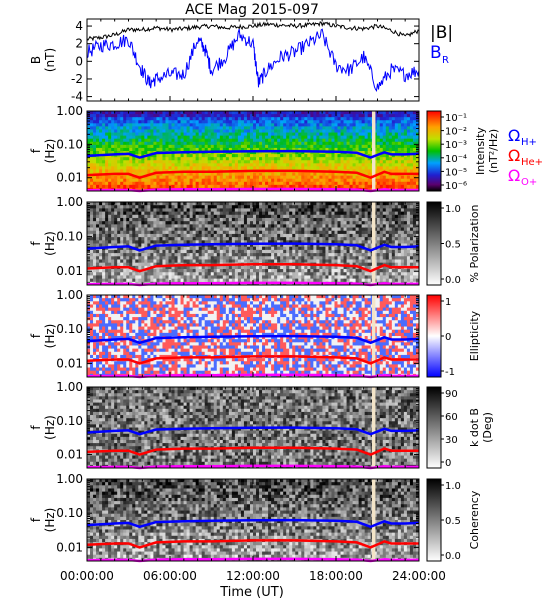  What do you see at coordinates (434, 151) in the screenshot?
I see `colorbar` at bounding box center [434, 151].